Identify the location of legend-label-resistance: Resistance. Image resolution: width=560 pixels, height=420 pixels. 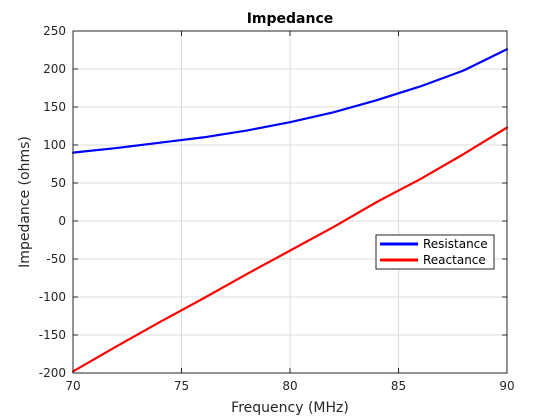
(455, 244).